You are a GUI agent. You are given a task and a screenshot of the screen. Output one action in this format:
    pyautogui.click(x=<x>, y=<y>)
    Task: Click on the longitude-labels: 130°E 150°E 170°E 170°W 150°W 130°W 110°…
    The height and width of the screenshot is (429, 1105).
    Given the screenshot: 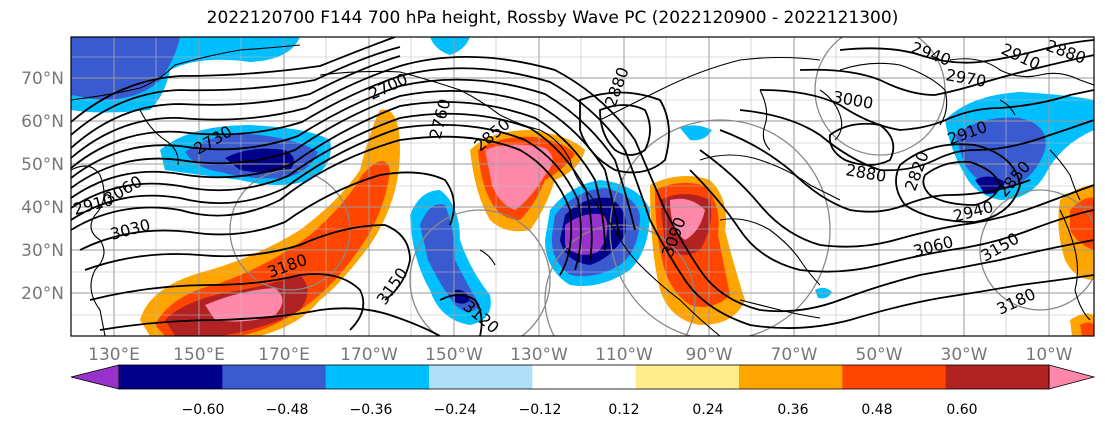 What is the action you would take?
    pyautogui.click(x=580, y=355)
    